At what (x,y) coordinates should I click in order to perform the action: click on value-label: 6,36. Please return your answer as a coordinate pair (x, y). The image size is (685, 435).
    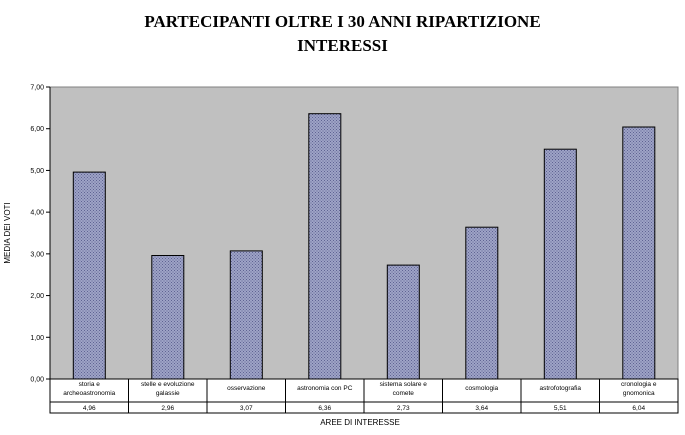
    Looking at the image, I should click on (324, 408).